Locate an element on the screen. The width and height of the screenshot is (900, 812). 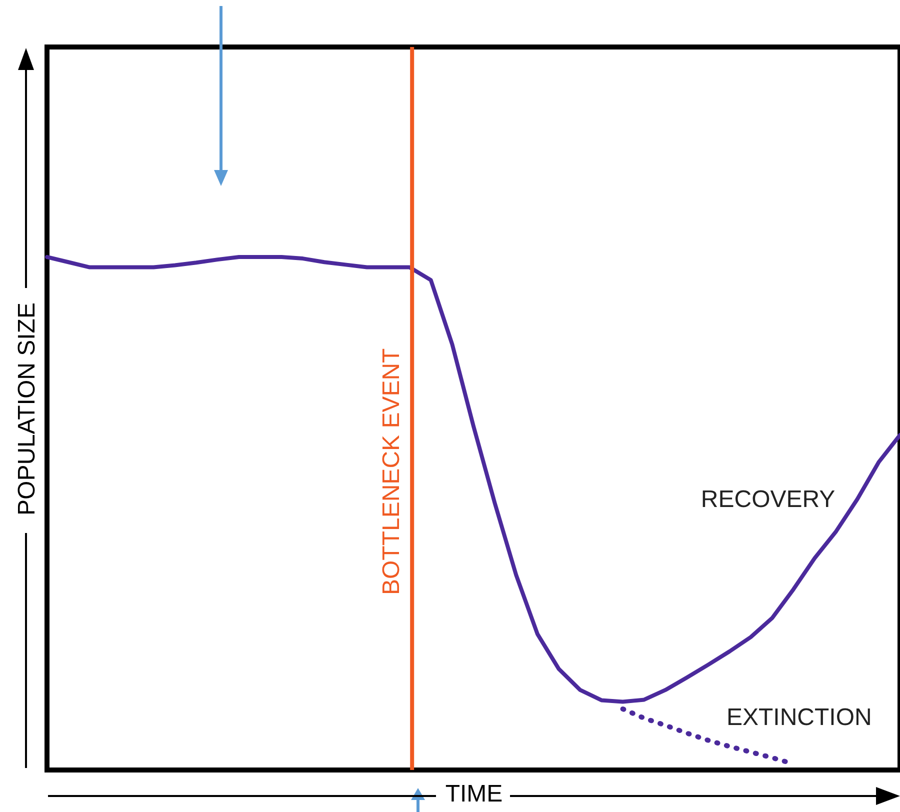
text: BOTTLENECK EVENT is located at coordinates (392, 471).